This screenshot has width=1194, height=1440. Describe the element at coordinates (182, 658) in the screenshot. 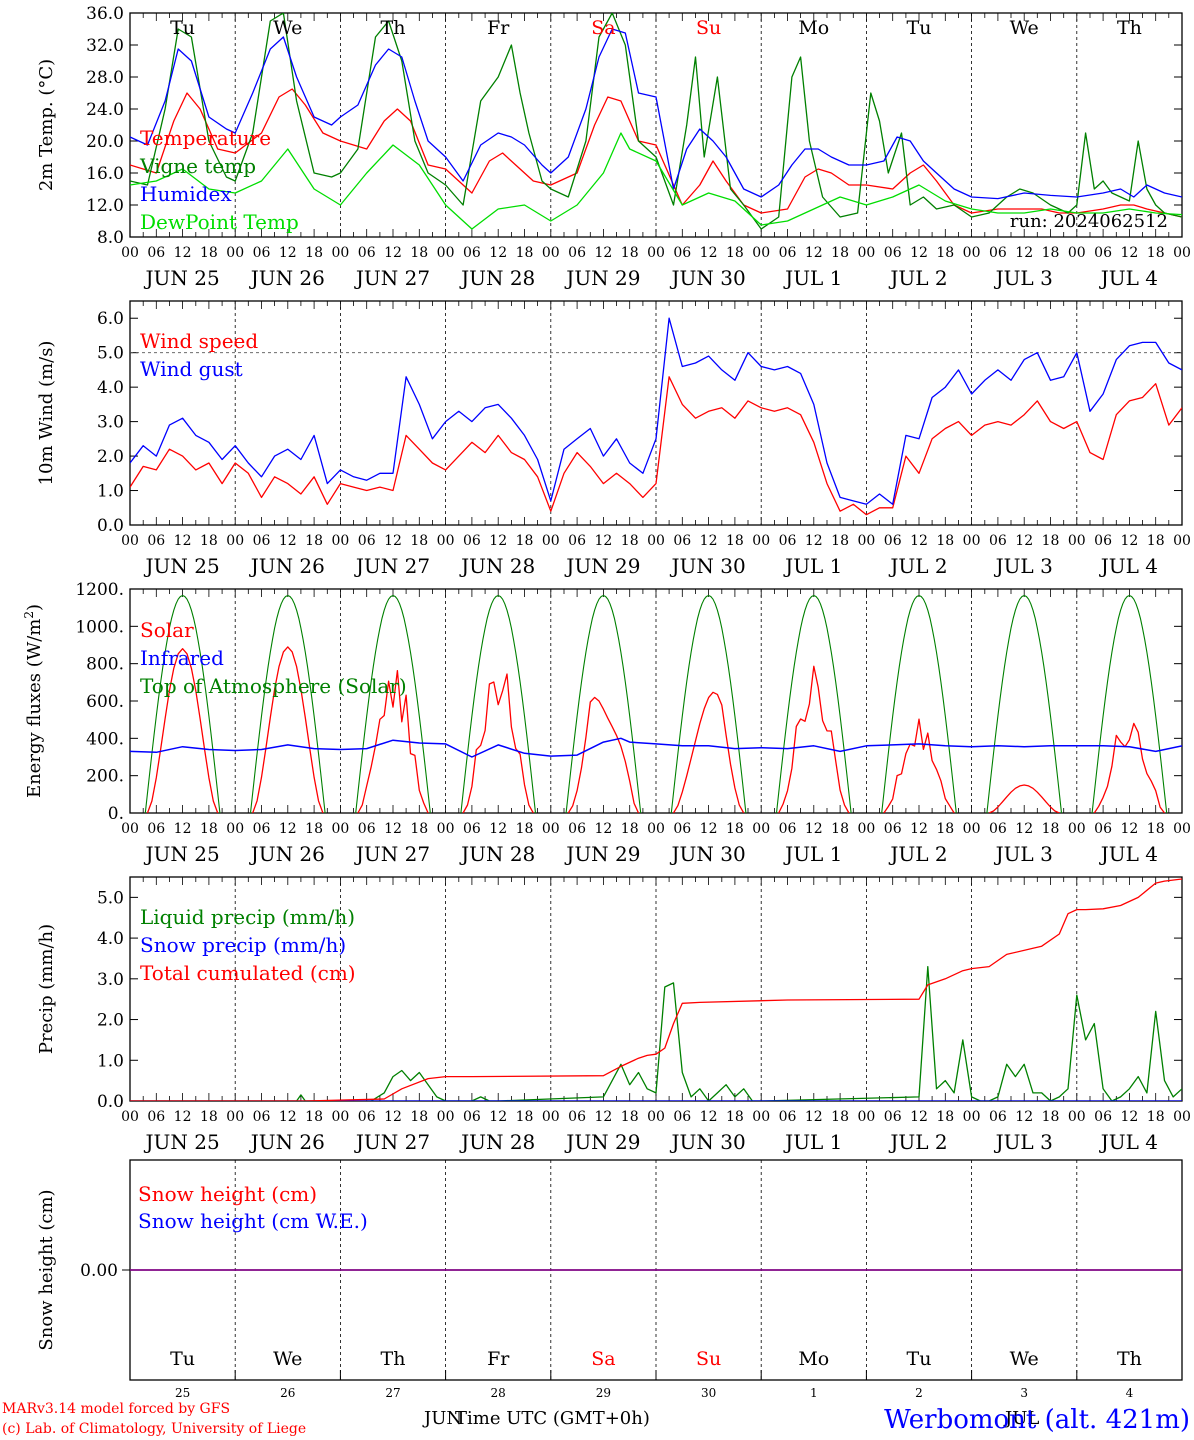

I see `legend-item: Infrared` at that location.